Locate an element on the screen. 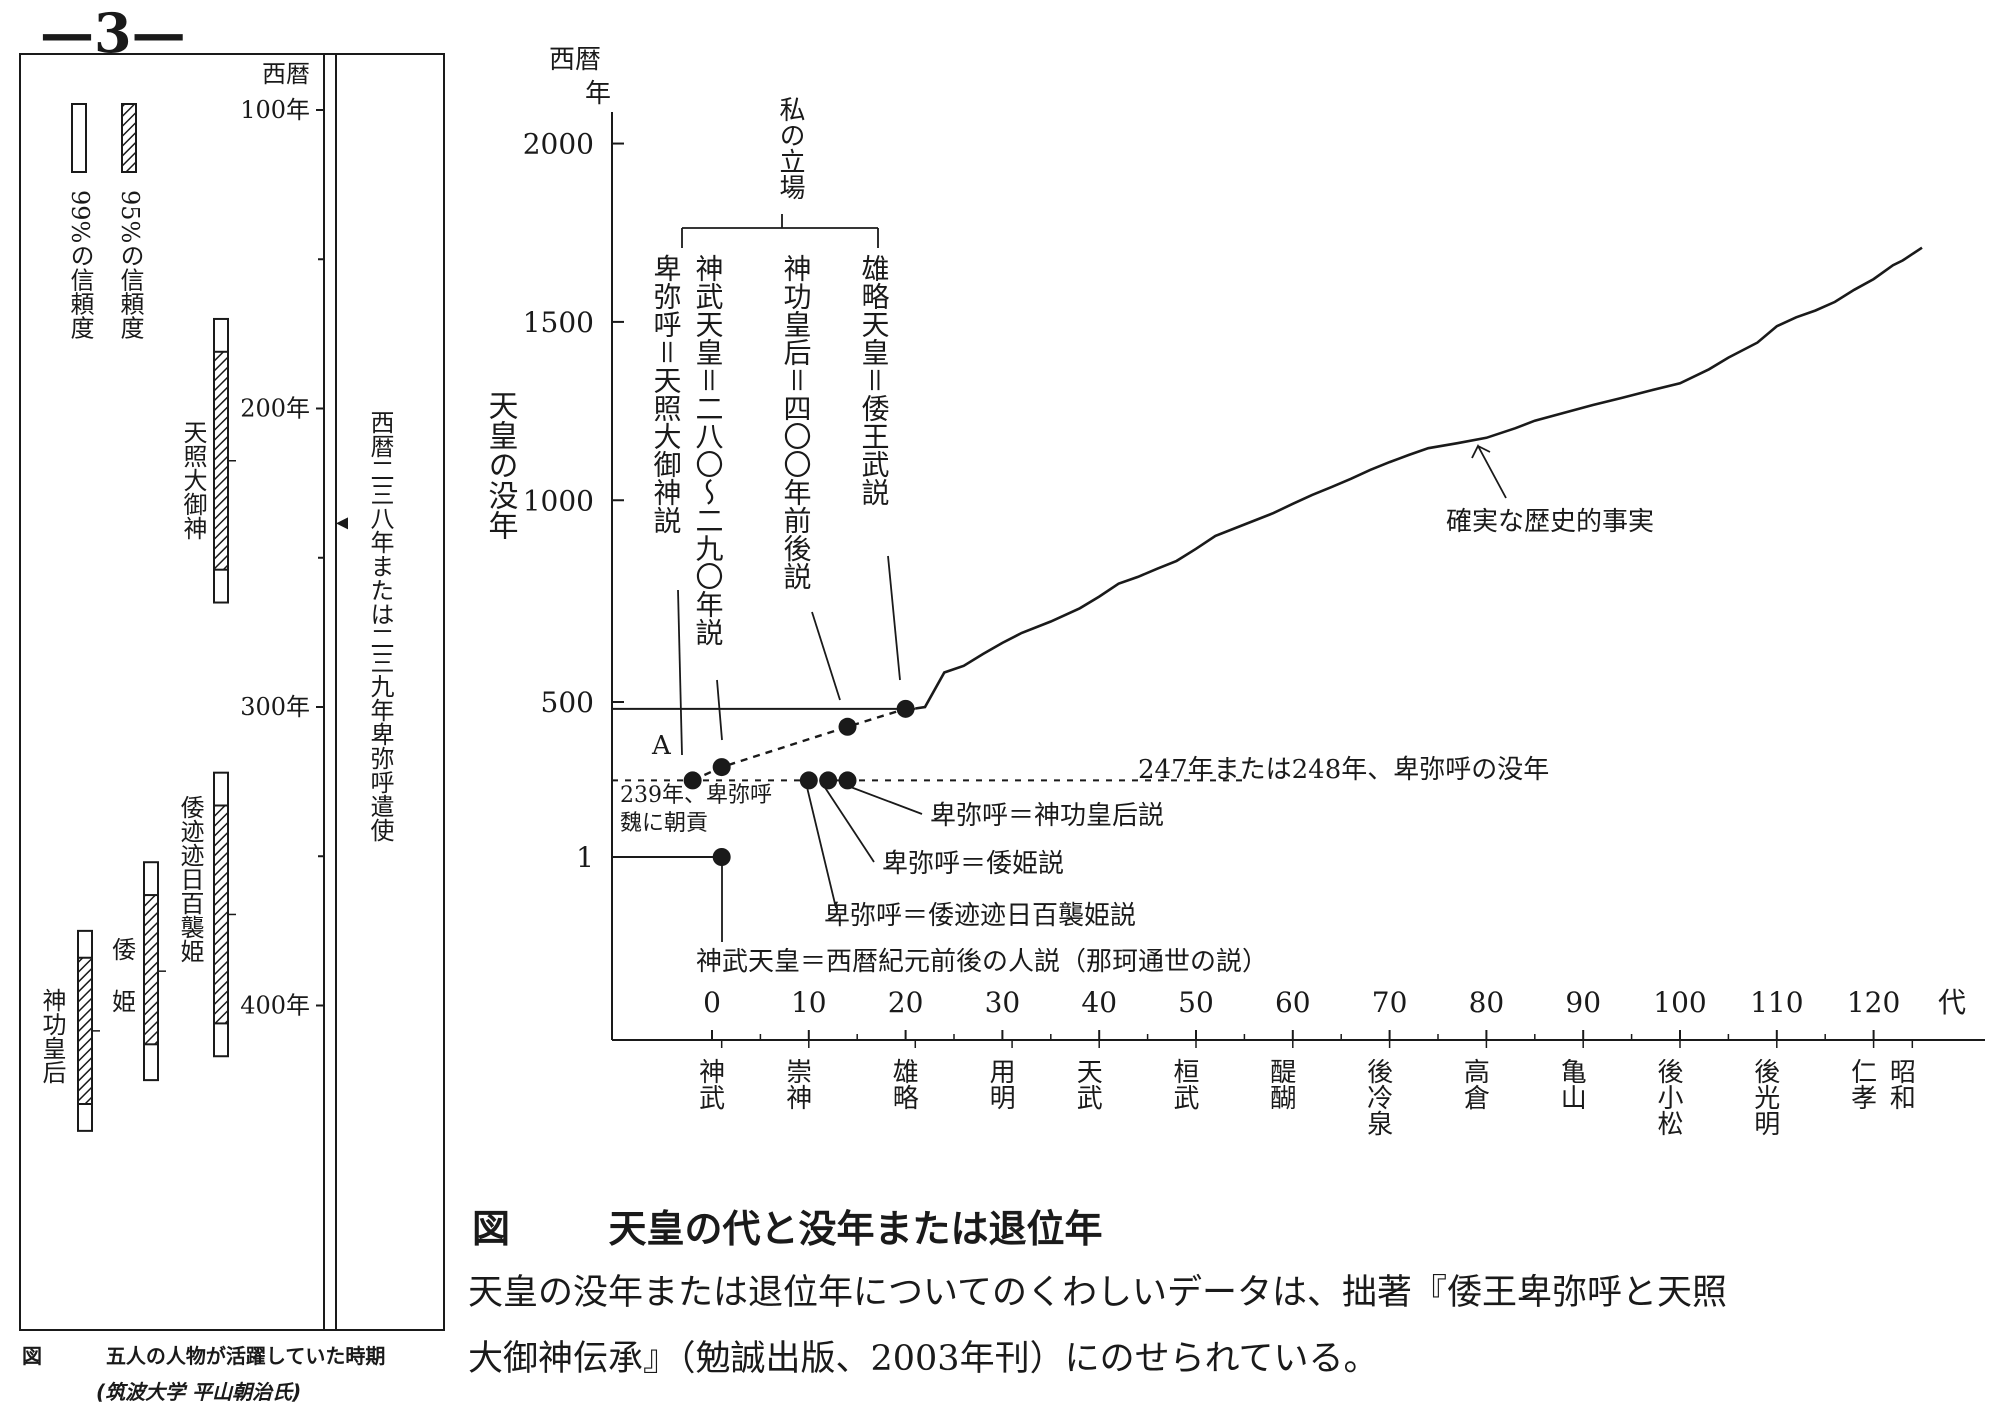 The image size is (2000, 1414). chart-caption-label: 図 is located at coordinates (491, 1229).